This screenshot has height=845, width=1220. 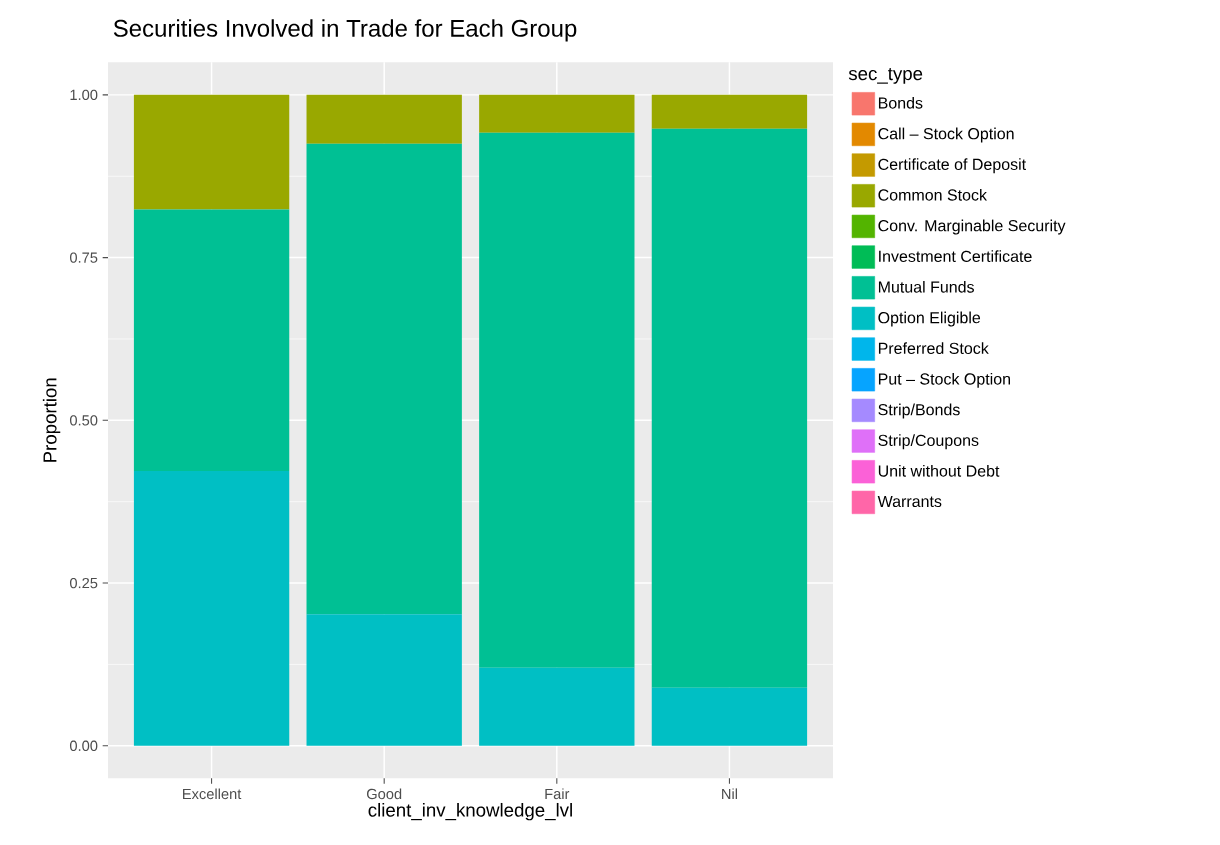 What do you see at coordinates (212, 793) in the screenshot?
I see `x-tick-label: Excellent` at bounding box center [212, 793].